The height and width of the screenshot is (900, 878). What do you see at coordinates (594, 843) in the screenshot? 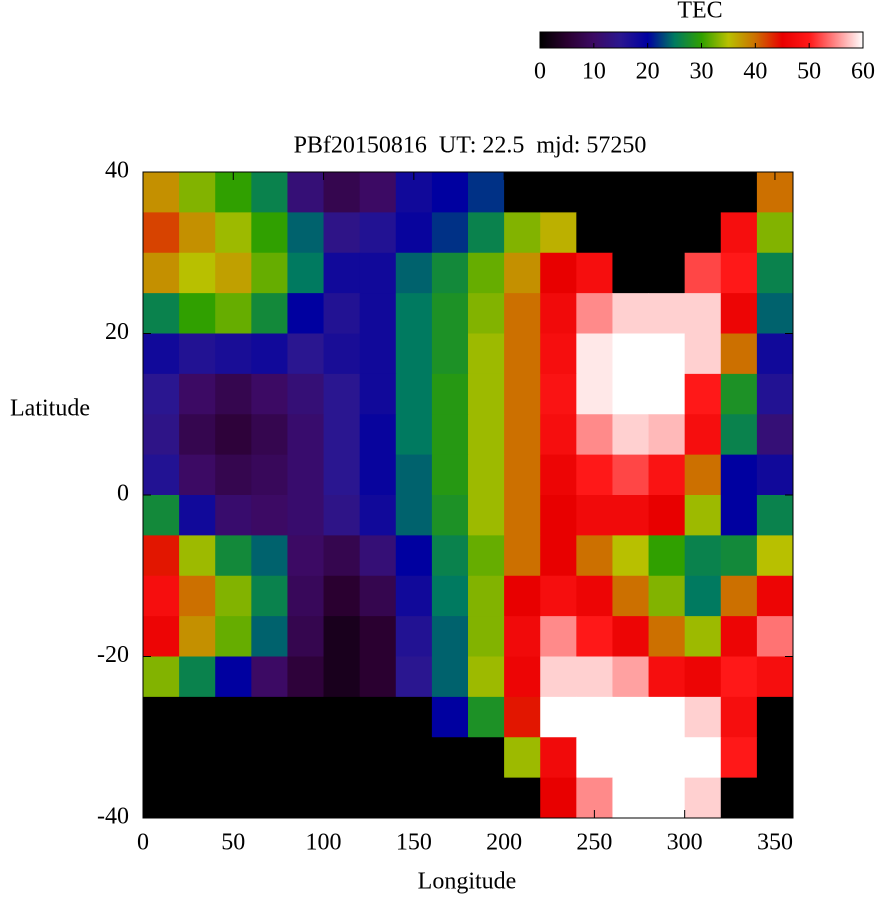
I see `x-tick-label: 250` at bounding box center [594, 843].